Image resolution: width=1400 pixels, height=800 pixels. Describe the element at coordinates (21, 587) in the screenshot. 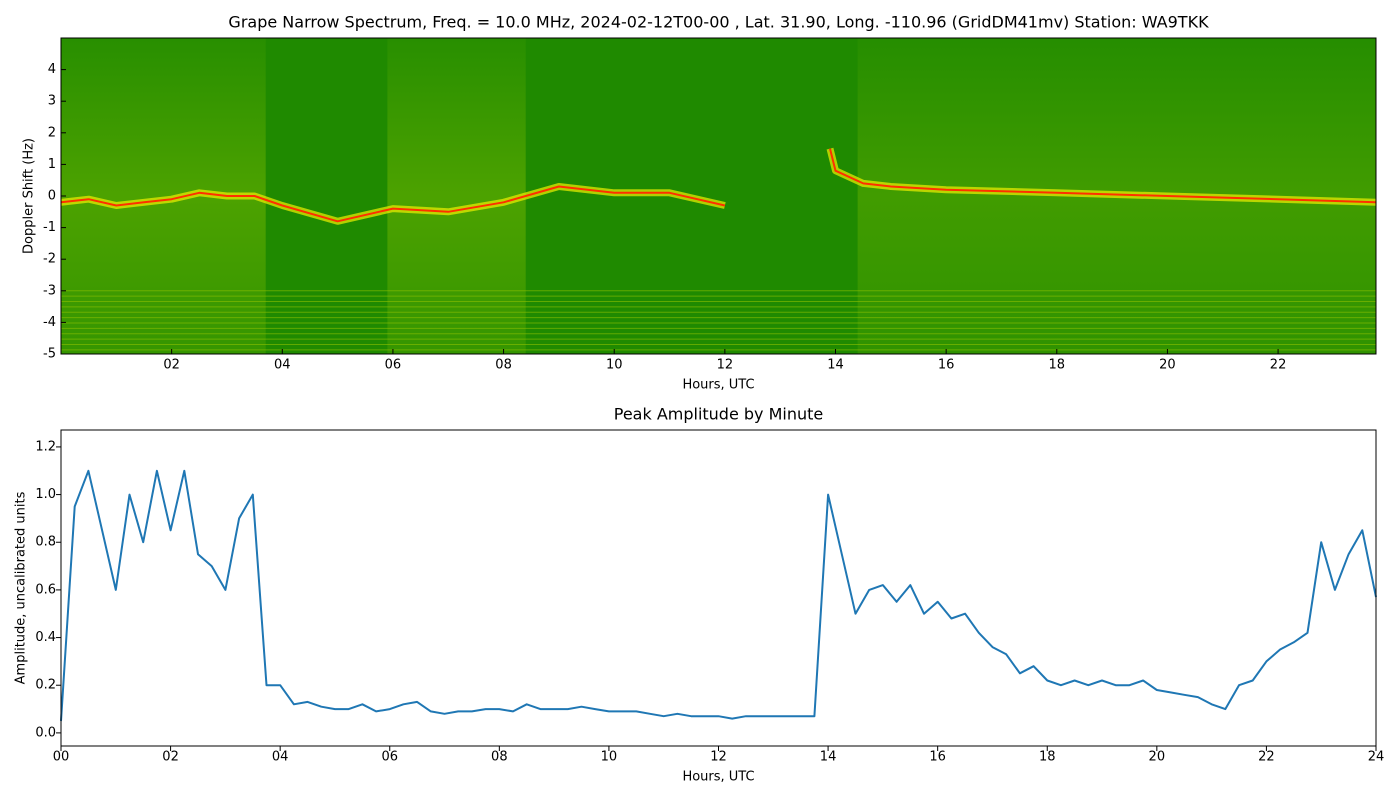

I see `y-axis-label: Amplitude, uncalibrated units` at that location.